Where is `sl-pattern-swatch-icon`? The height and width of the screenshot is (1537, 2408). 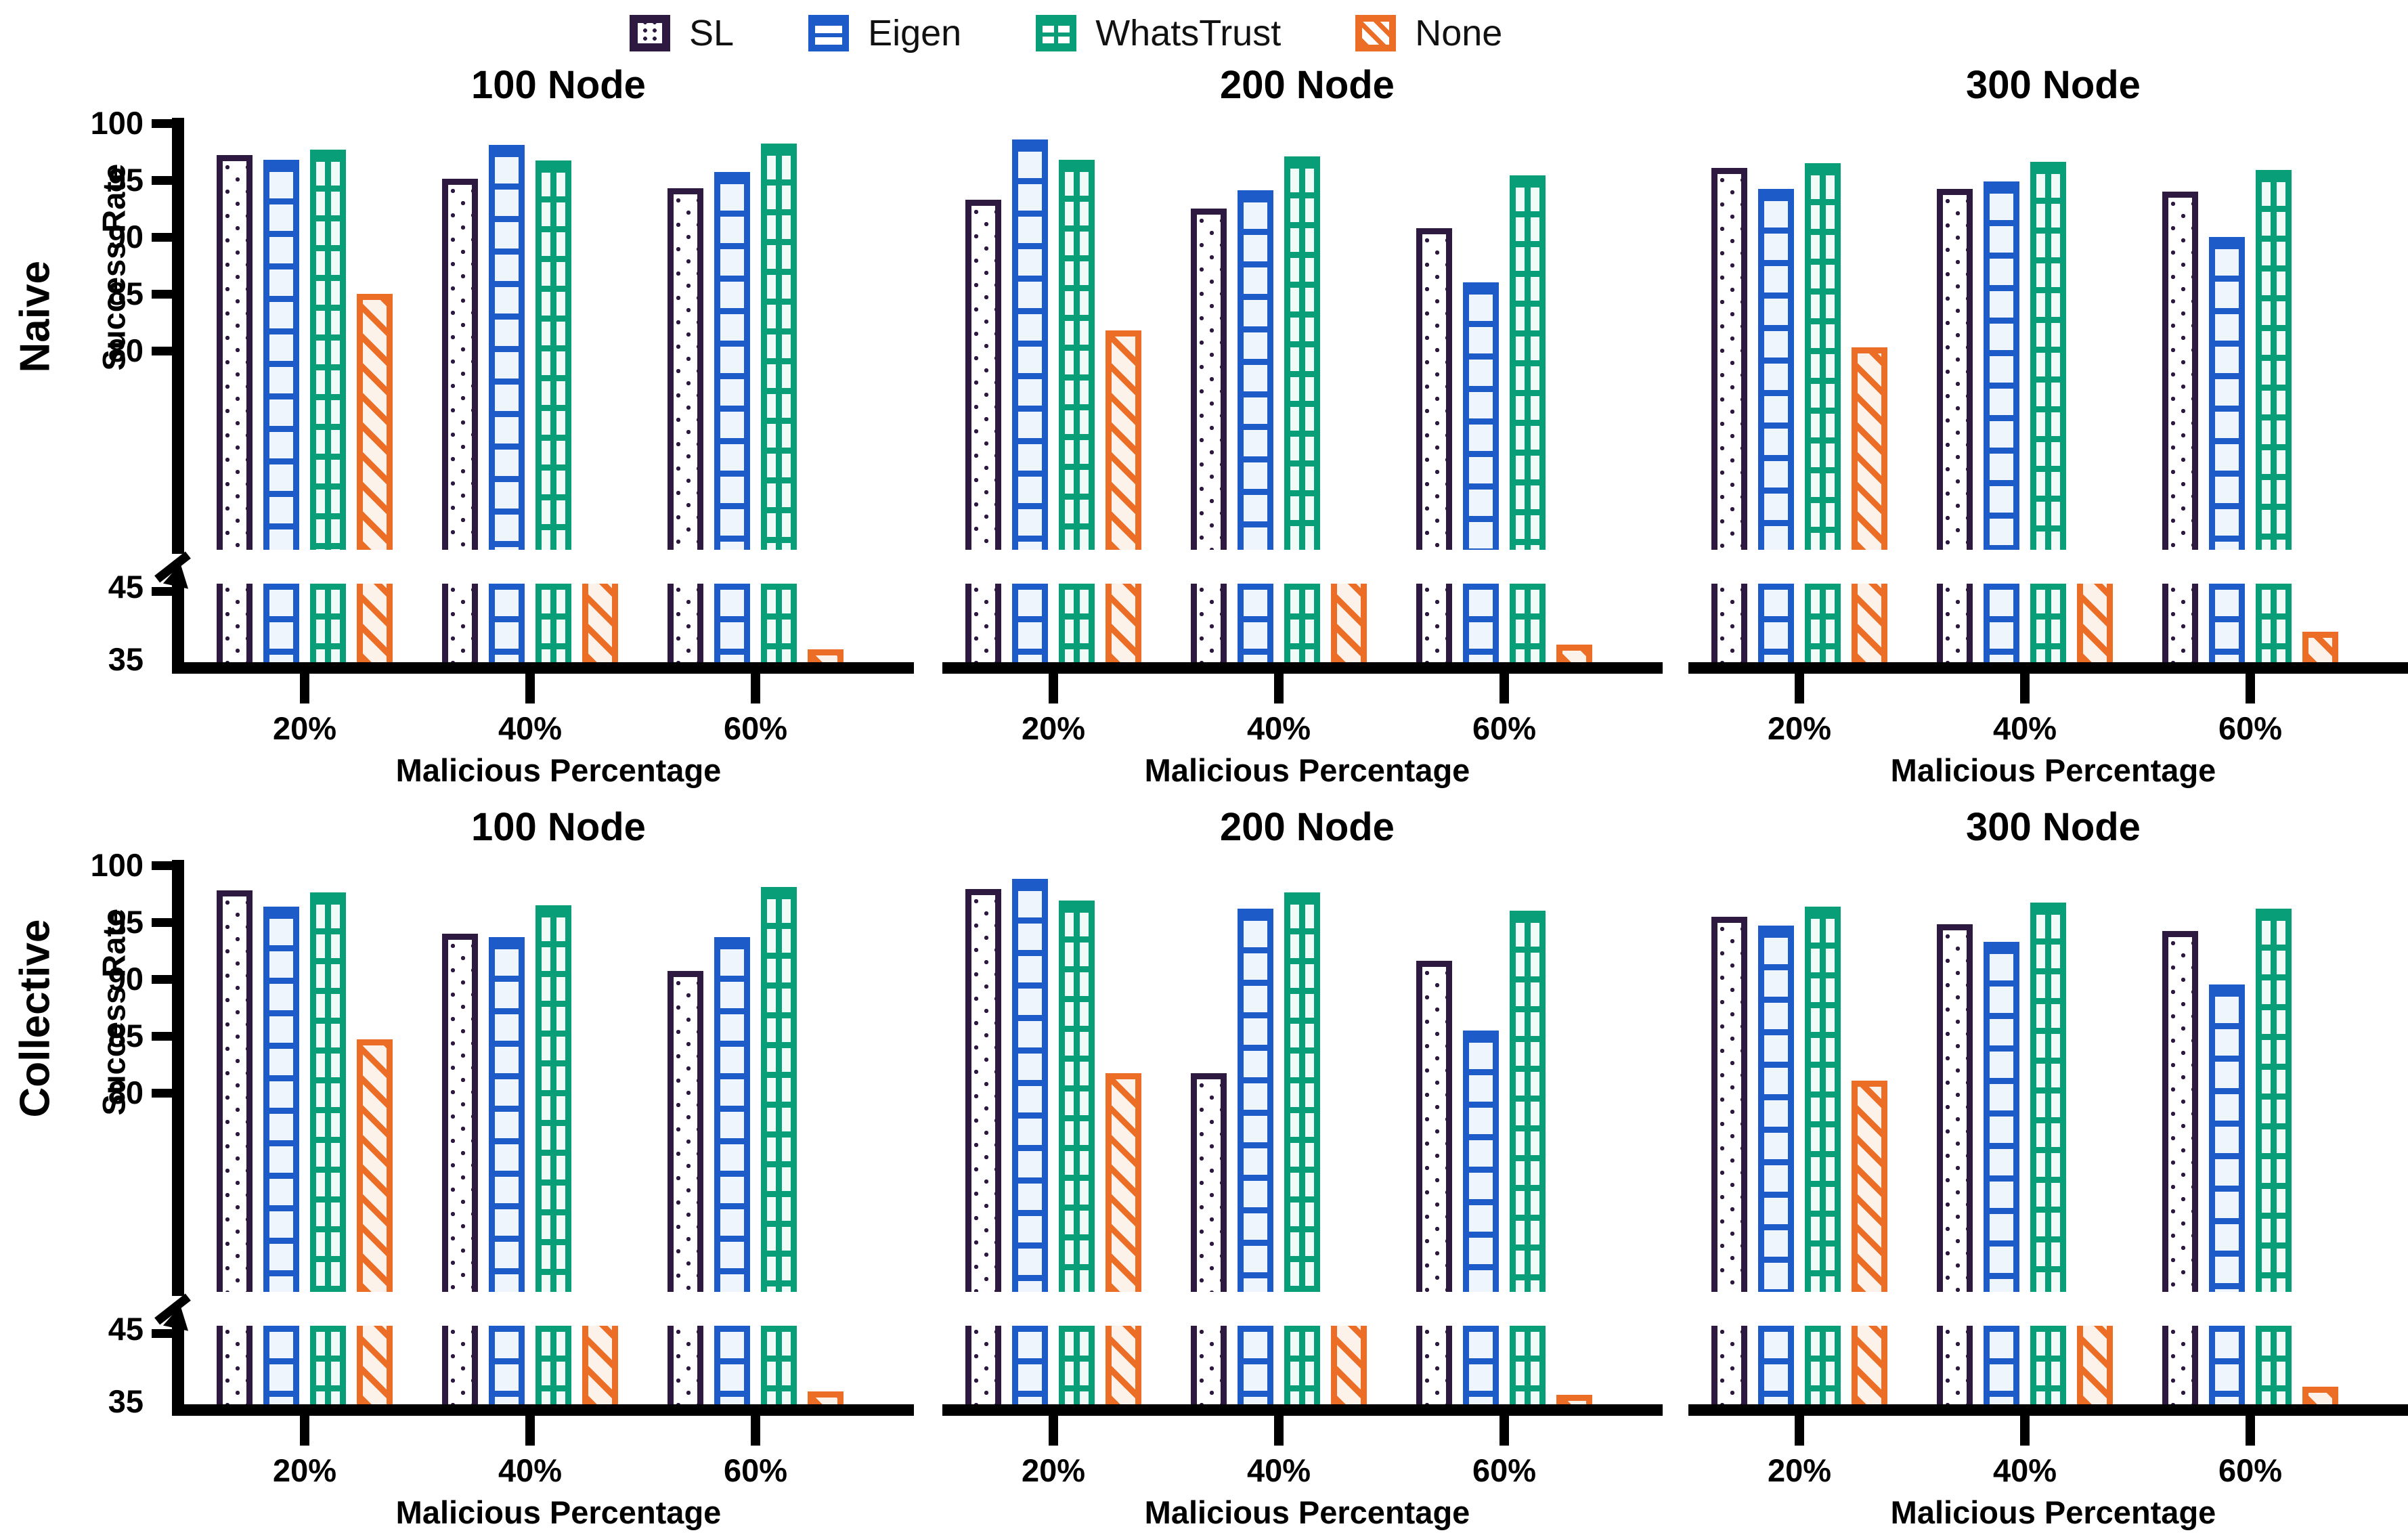
sl-pattern-swatch-icon is located at coordinates (650, 33).